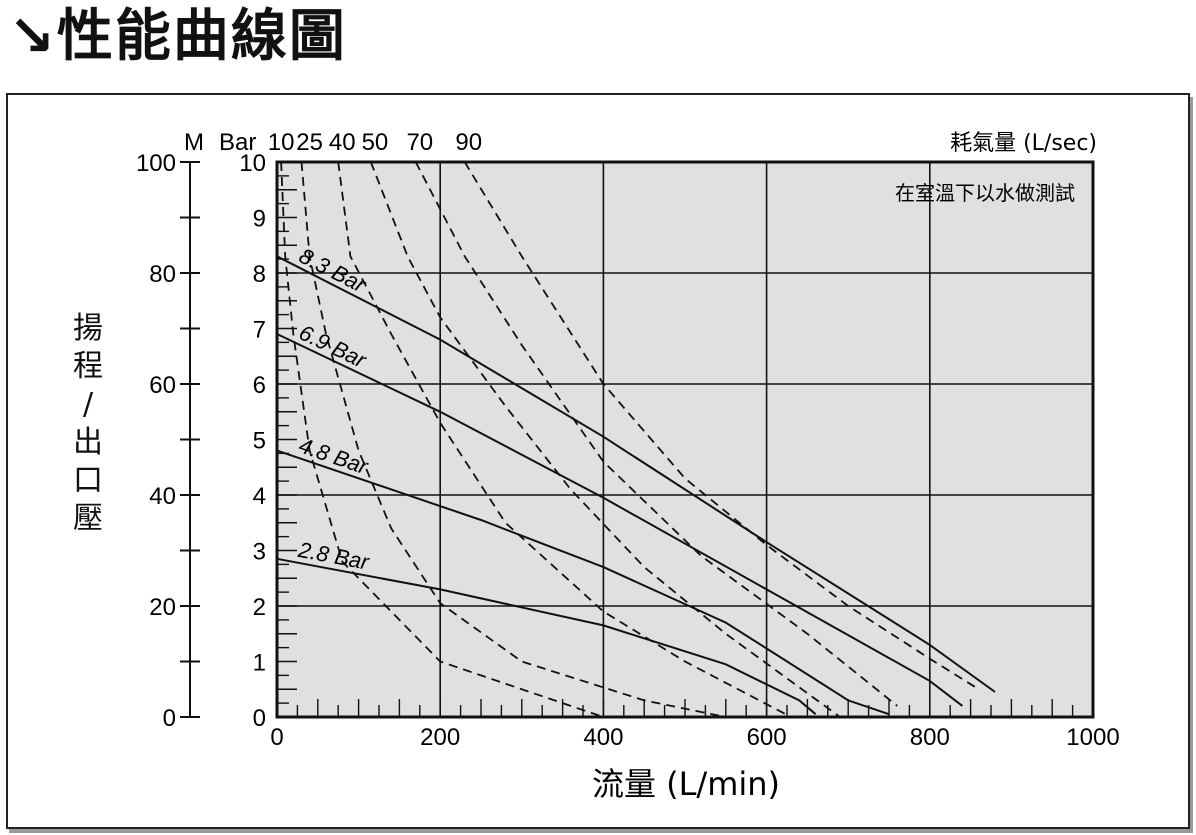 This screenshot has width=1196, height=835. What do you see at coordinates (1023, 143) in the screenshot?
I see `air-axis-label: 耗氣量 (L/sec)` at bounding box center [1023, 143].